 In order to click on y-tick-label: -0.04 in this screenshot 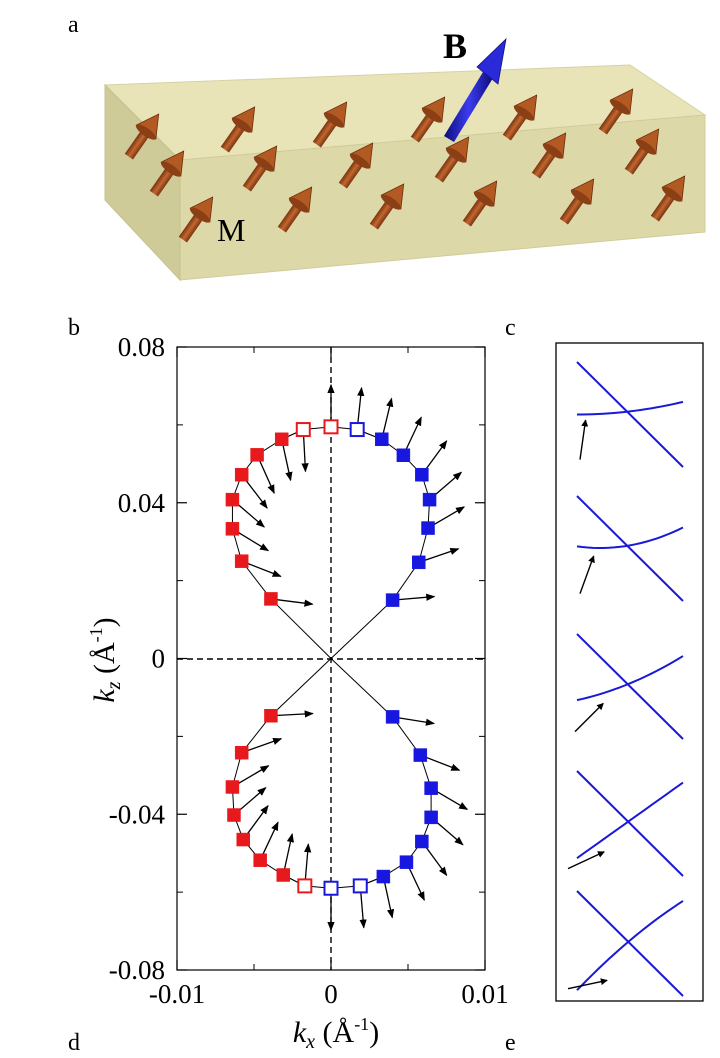, I will do `click(137, 814)`.